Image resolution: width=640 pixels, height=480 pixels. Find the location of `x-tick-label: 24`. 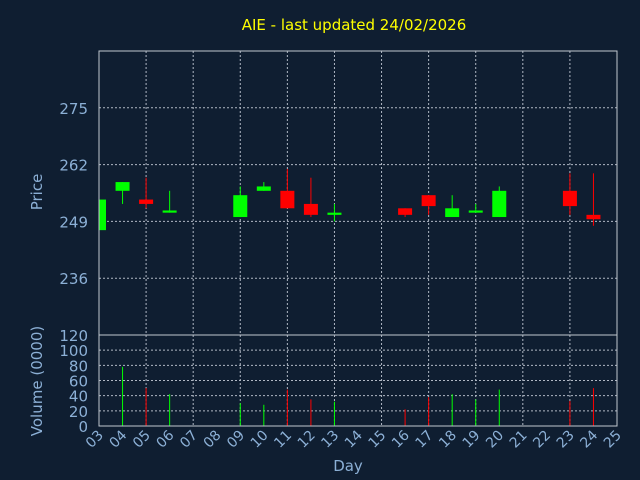

x-tick-label: 24 is located at coordinates (589, 439).